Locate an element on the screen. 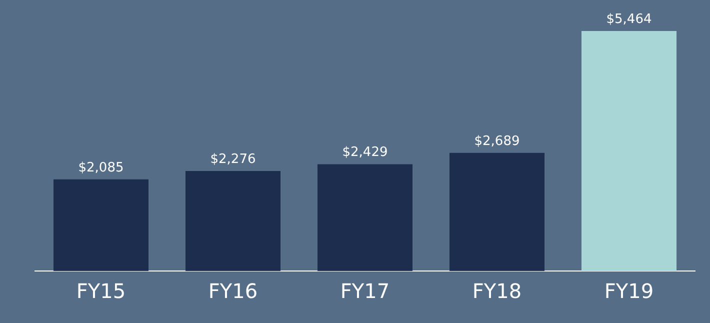 The image size is (710, 323). data-label: $5,464 is located at coordinates (629, 19).